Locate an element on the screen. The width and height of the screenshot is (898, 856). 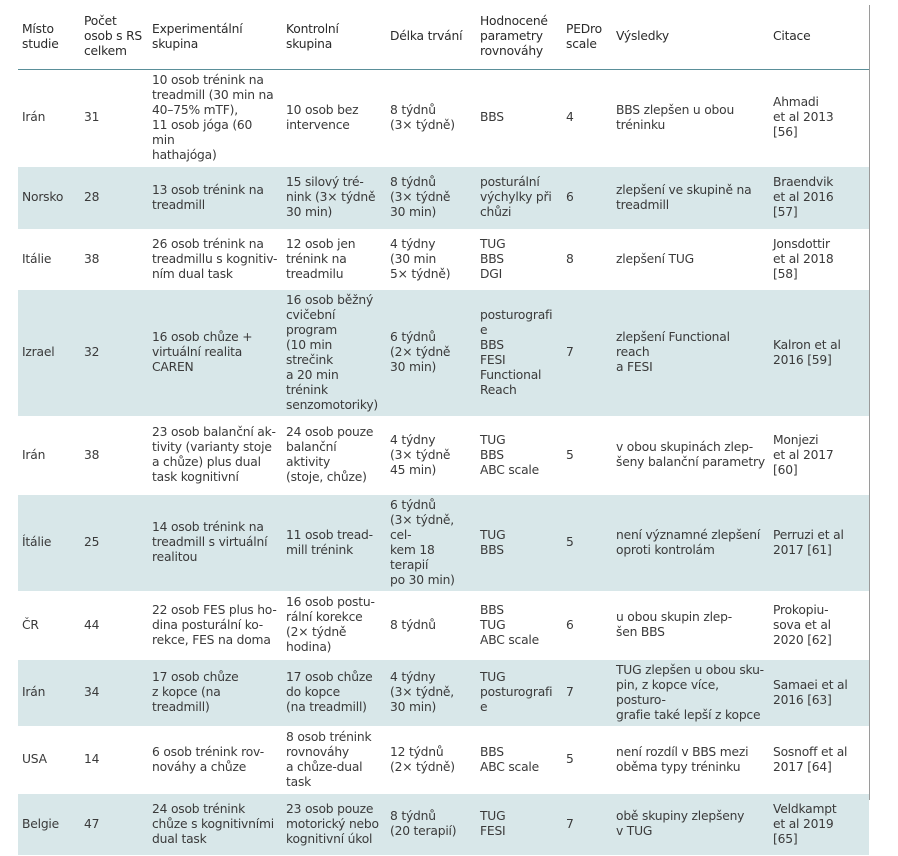
cell-participants: 47 is located at coordinates (114, 824).